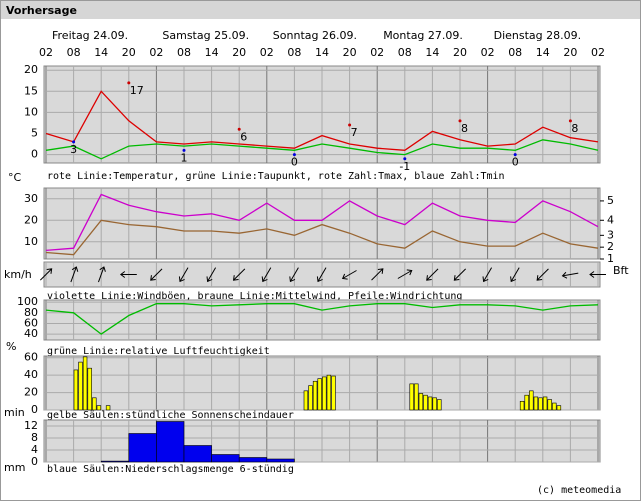 This screenshot has width=641, height=501. I want to click on unit-label: mm, so click(14, 467).